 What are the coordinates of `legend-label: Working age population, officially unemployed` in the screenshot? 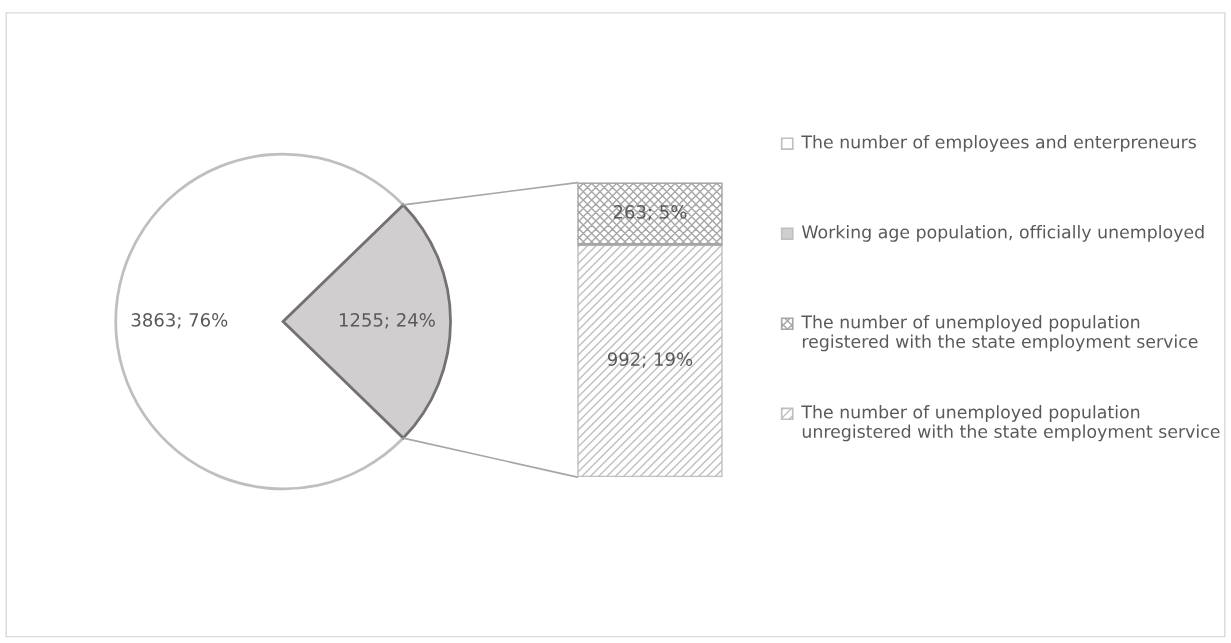 It's located at (1002, 233).